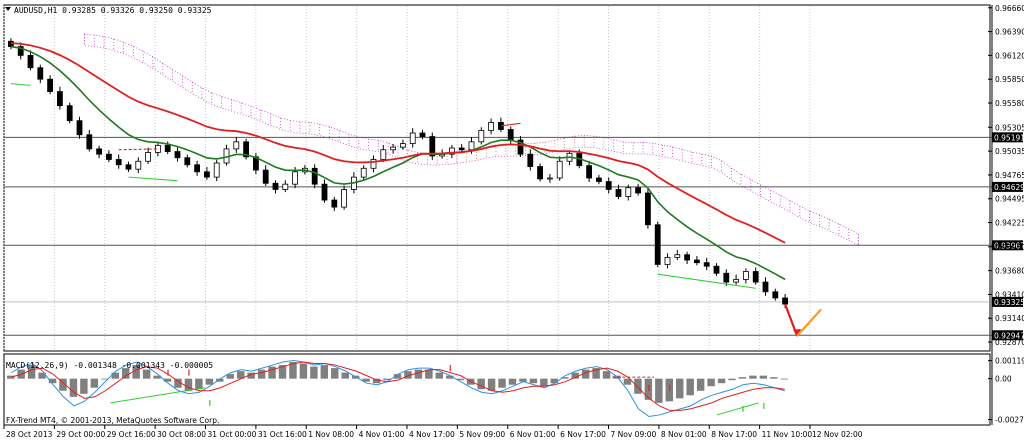 This screenshot has height=441, width=1024. I want to click on price-label: 0.95035, so click(1009, 151).